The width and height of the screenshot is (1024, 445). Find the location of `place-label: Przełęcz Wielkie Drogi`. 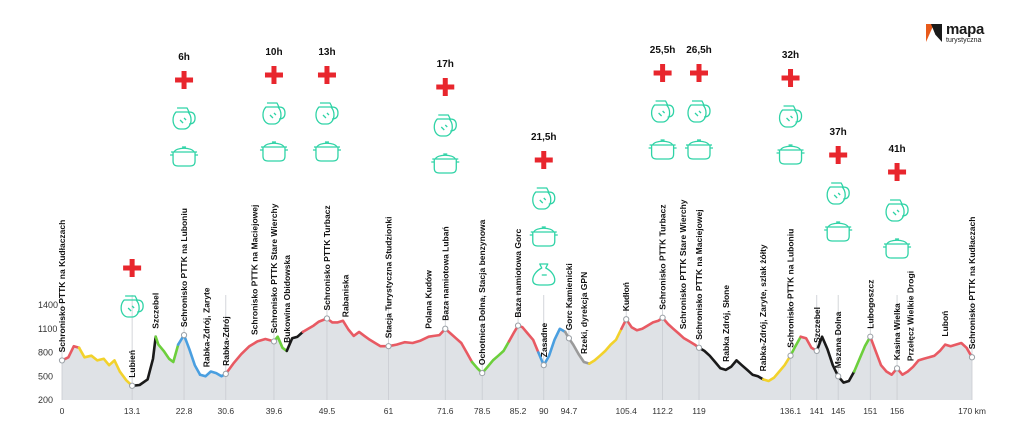

place-label: Przełęcz Wielkie Drogi is located at coordinates (910, 316).